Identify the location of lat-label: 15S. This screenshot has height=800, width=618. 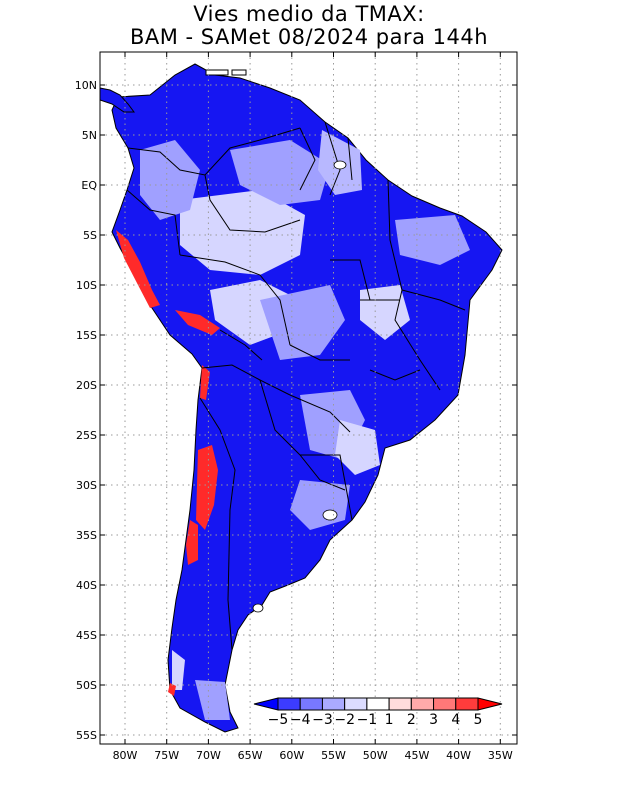
(86, 335).